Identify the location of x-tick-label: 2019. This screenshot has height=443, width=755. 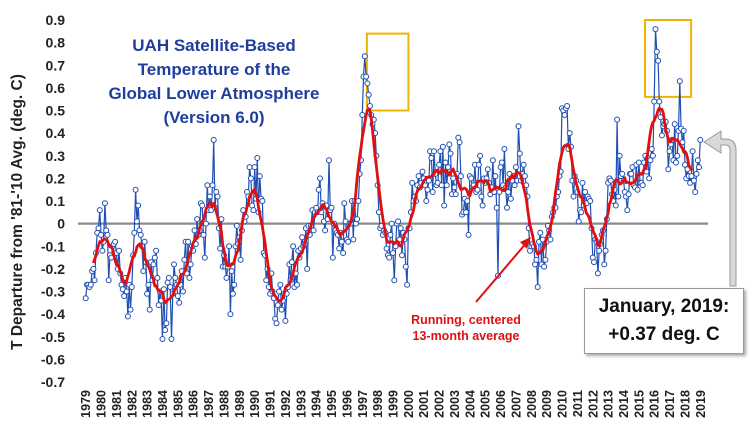
(701, 404).